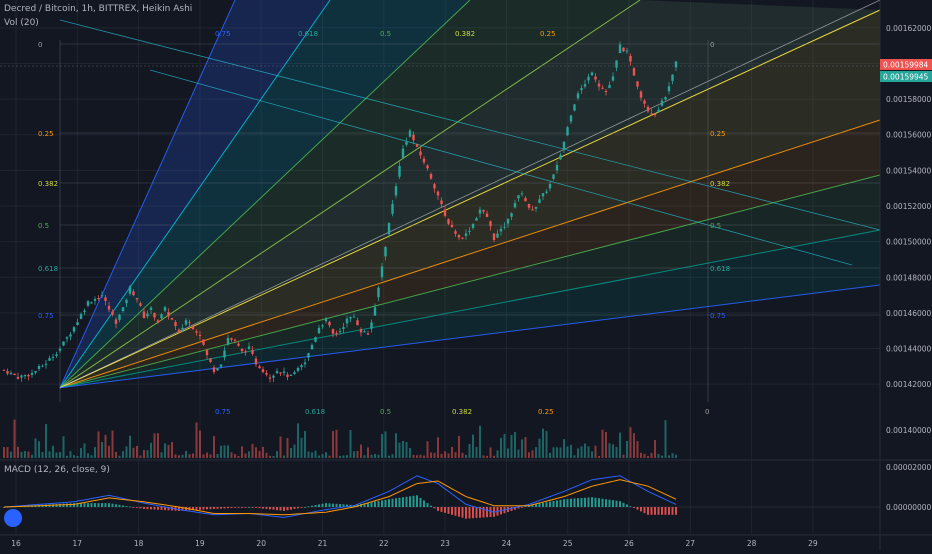 This screenshot has width=932, height=554. Describe the element at coordinates (718, 134) in the screenshot. I see `fib-label-right: 0.25` at that location.